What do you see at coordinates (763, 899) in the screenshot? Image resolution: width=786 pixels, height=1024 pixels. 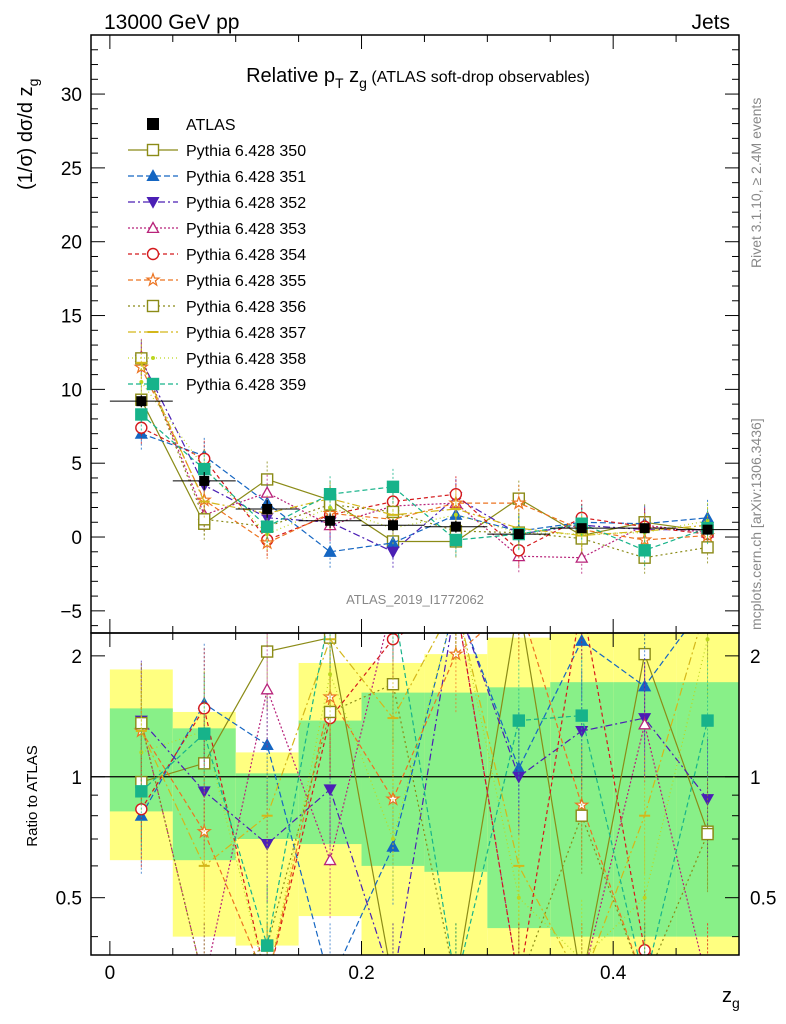 I see `ratio-tick-label-right: 0.5` at bounding box center [763, 899].